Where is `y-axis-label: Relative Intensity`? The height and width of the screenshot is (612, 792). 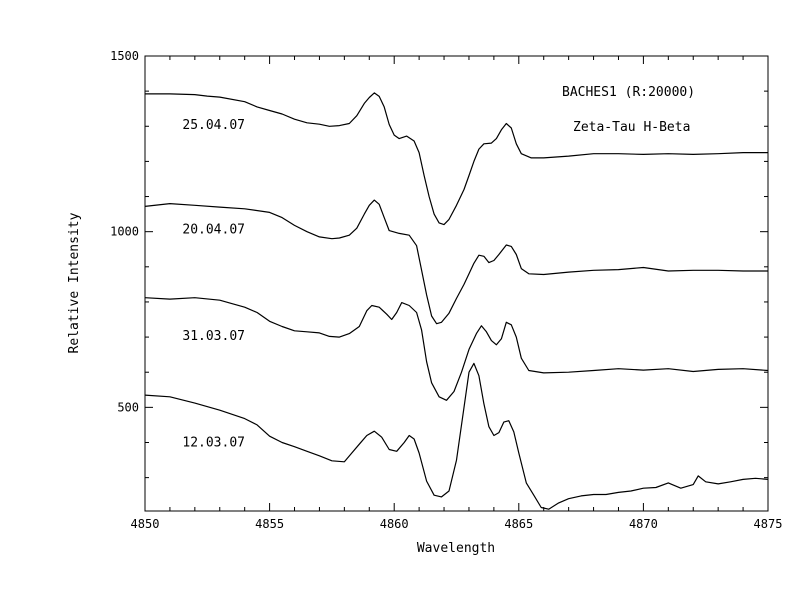
y-axis-label: Relative Intensity is located at coordinates (74, 282).